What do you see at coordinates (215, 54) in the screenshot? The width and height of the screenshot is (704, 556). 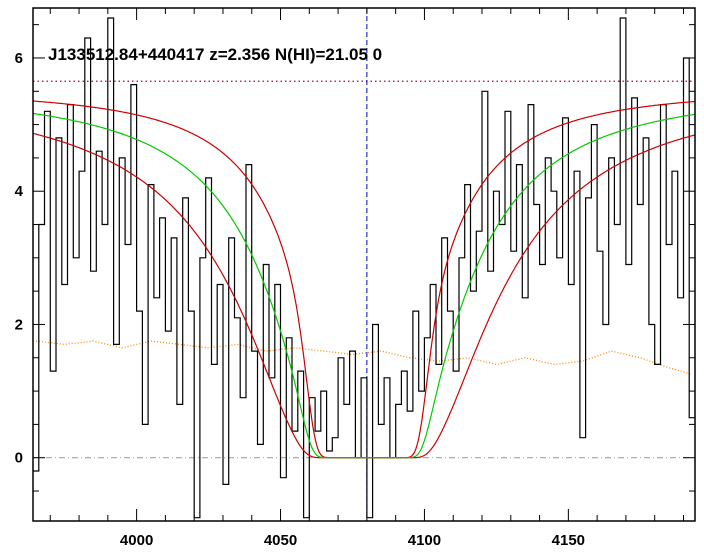 I see `chart-title: J133512.84+440417 z=2.356 N(HI)=21.05 0` at bounding box center [215, 54].